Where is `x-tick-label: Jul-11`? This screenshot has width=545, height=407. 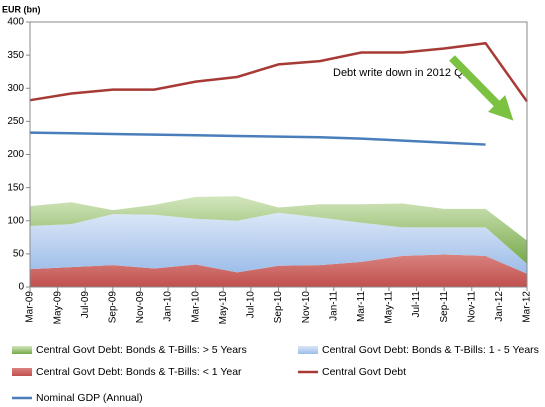 x-tick-label: Jul-11 is located at coordinates (416, 304).